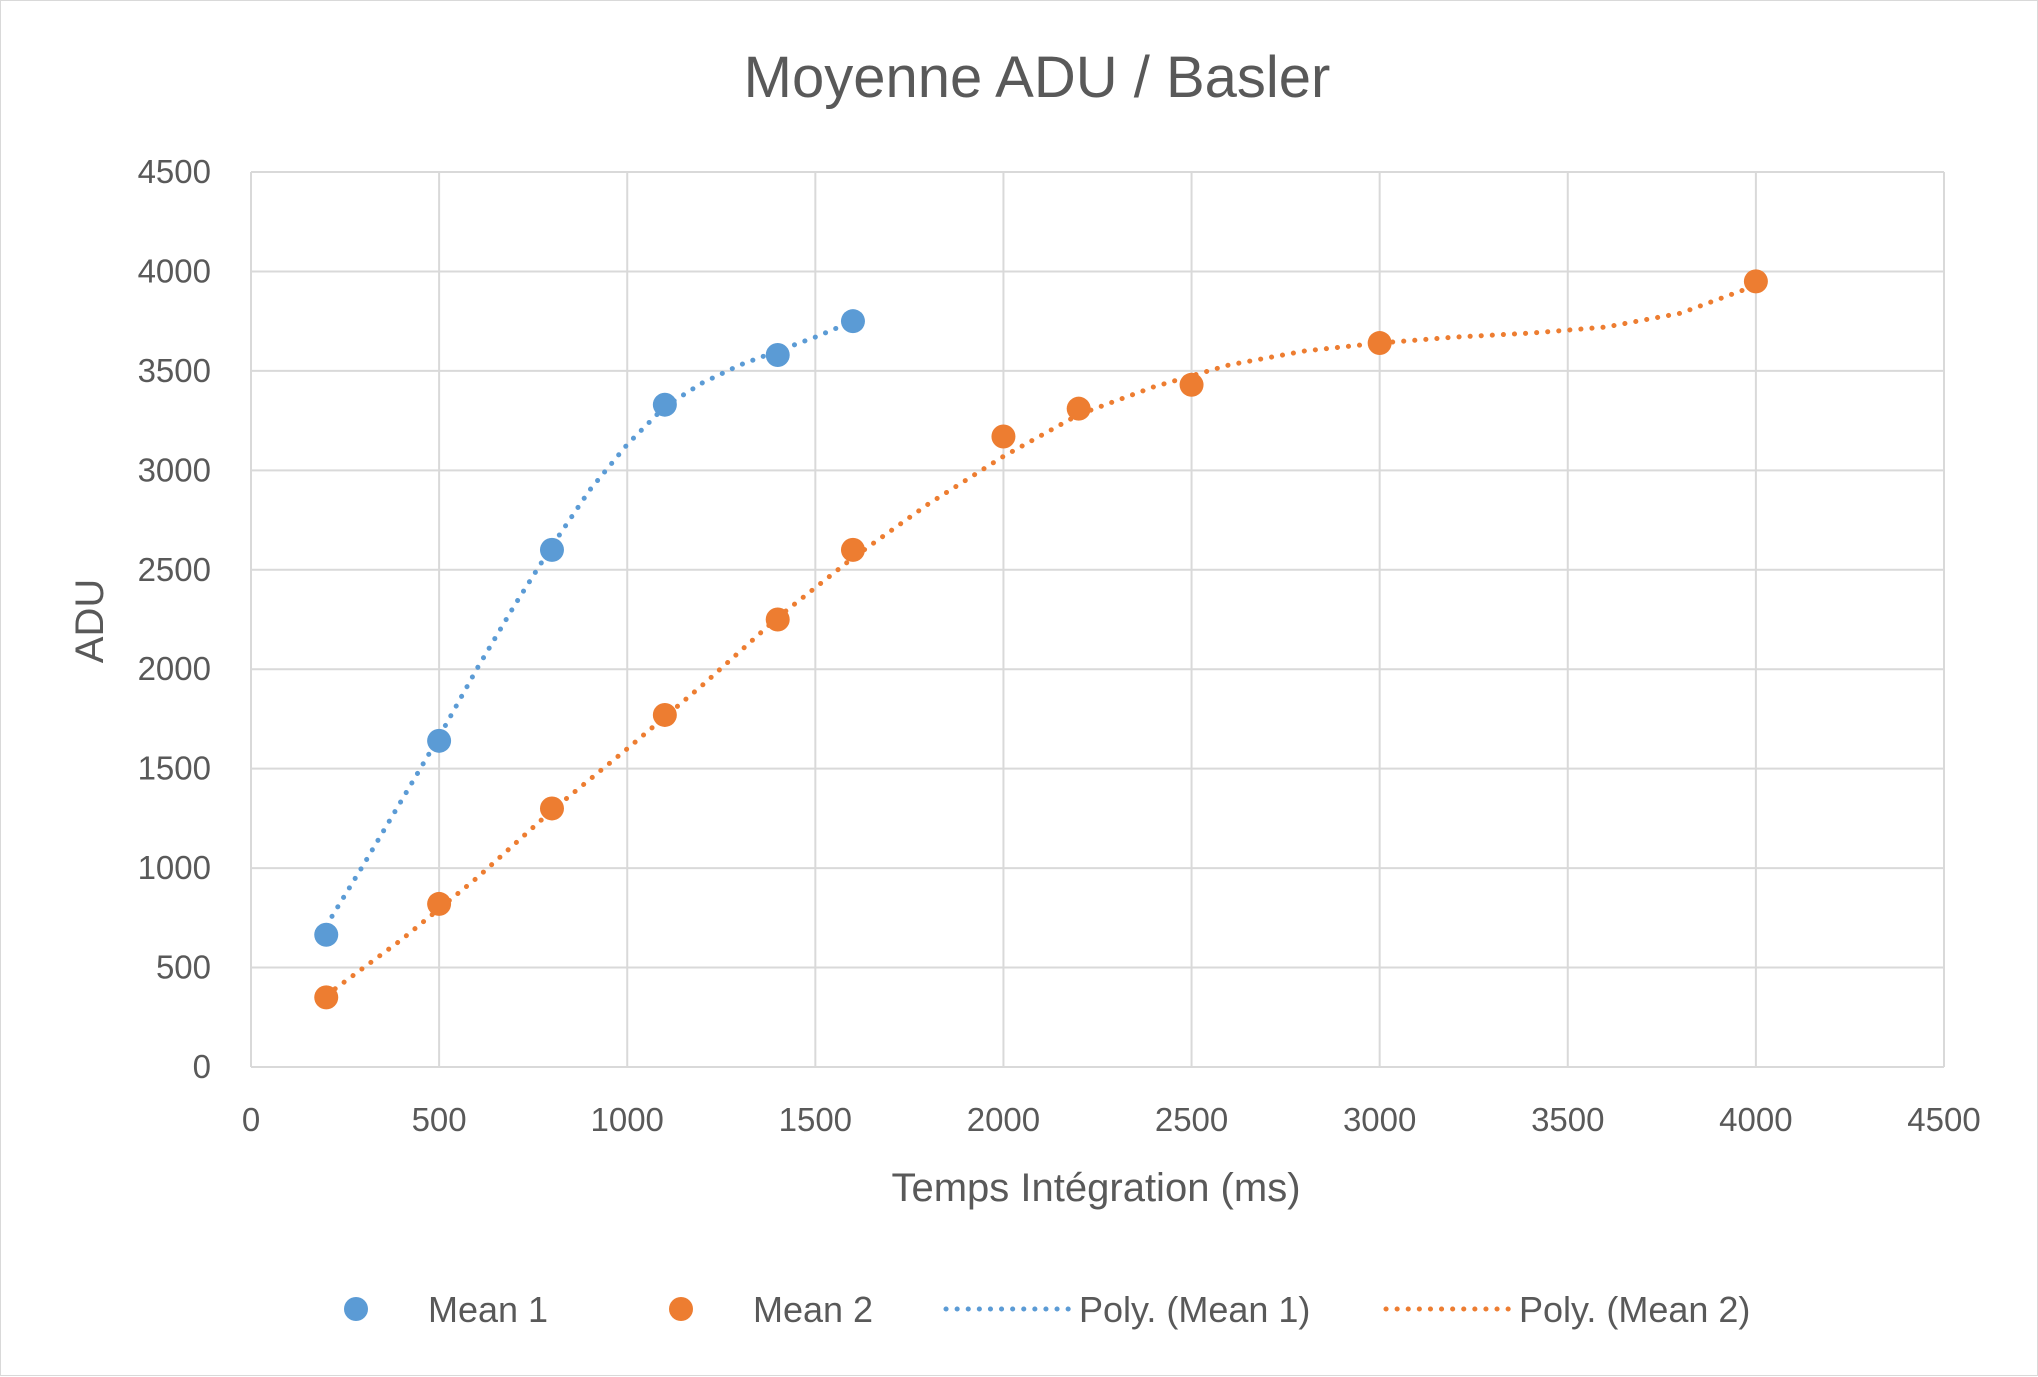 This screenshot has height=1377, width=2038. Describe the element at coordinates (1047, 1309) in the screenshot. I see `legend: Mean 1 Mean 2 Poly. (Mean 1) Poly. (Mean 2)` at that location.